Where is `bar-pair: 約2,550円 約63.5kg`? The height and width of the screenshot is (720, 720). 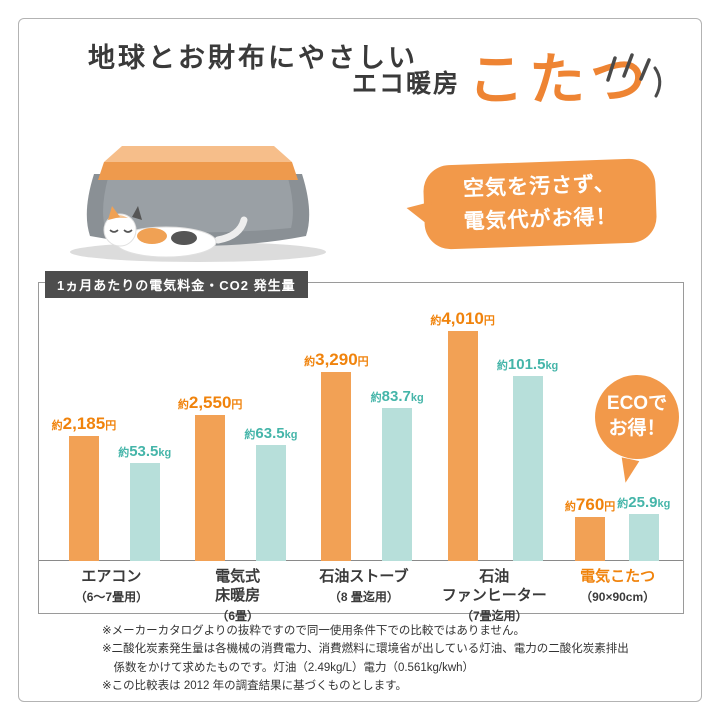 bar-pair: 約2,550円 約63.5kg is located at coordinates (237, 477).